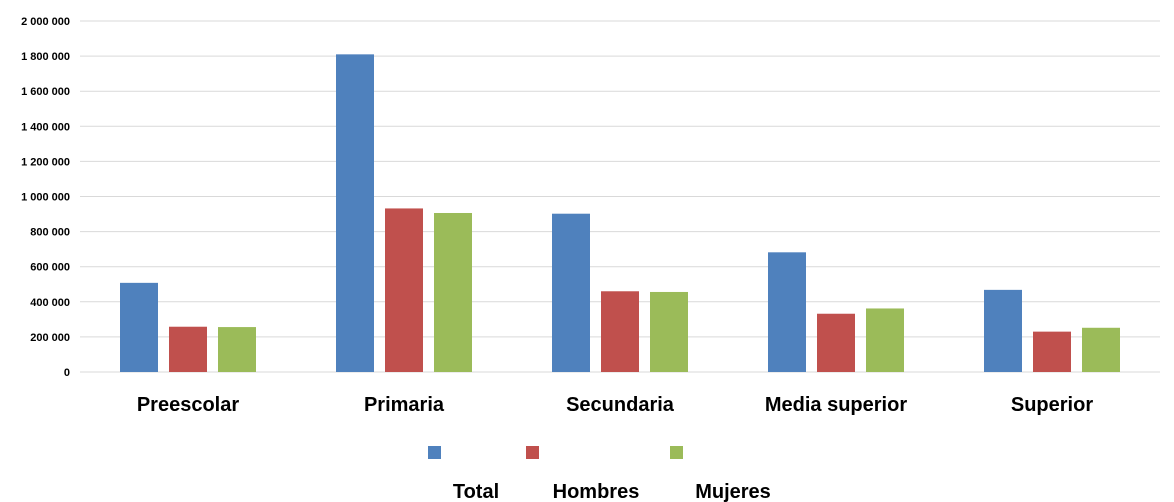 The image size is (1174, 502). I want to click on bar-total-media-superior, so click(787, 312).